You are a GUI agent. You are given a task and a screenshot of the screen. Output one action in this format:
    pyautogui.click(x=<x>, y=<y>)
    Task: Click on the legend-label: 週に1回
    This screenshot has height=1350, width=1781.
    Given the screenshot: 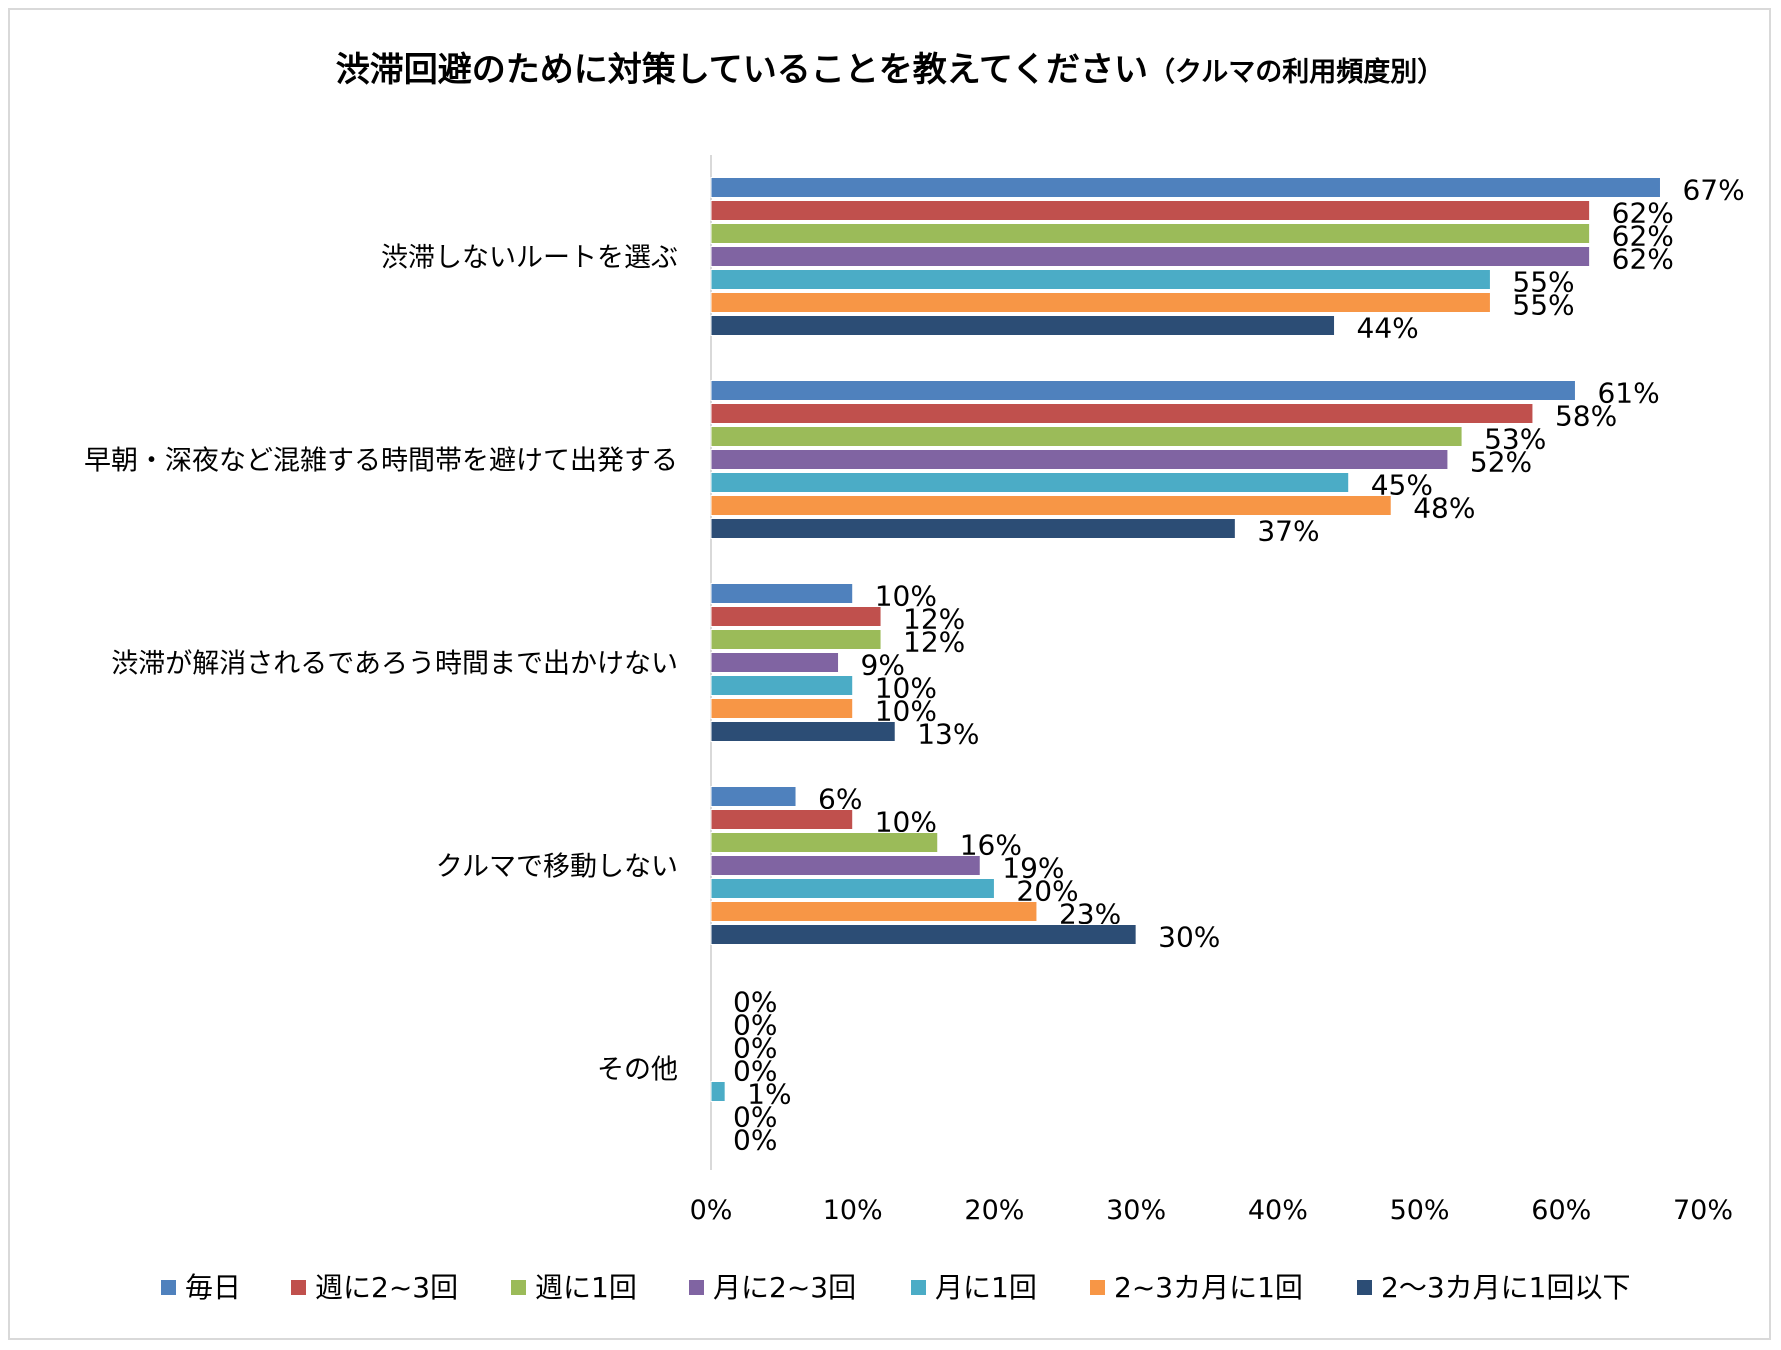 What is the action you would take?
    pyautogui.click(x=586, y=1287)
    